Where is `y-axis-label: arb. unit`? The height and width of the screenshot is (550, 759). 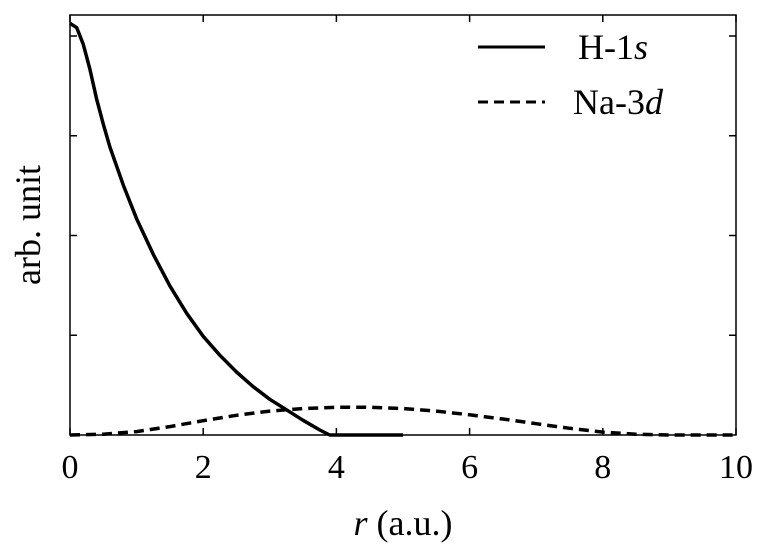
y-axis-label: arb. unit is located at coordinates (28, 225).